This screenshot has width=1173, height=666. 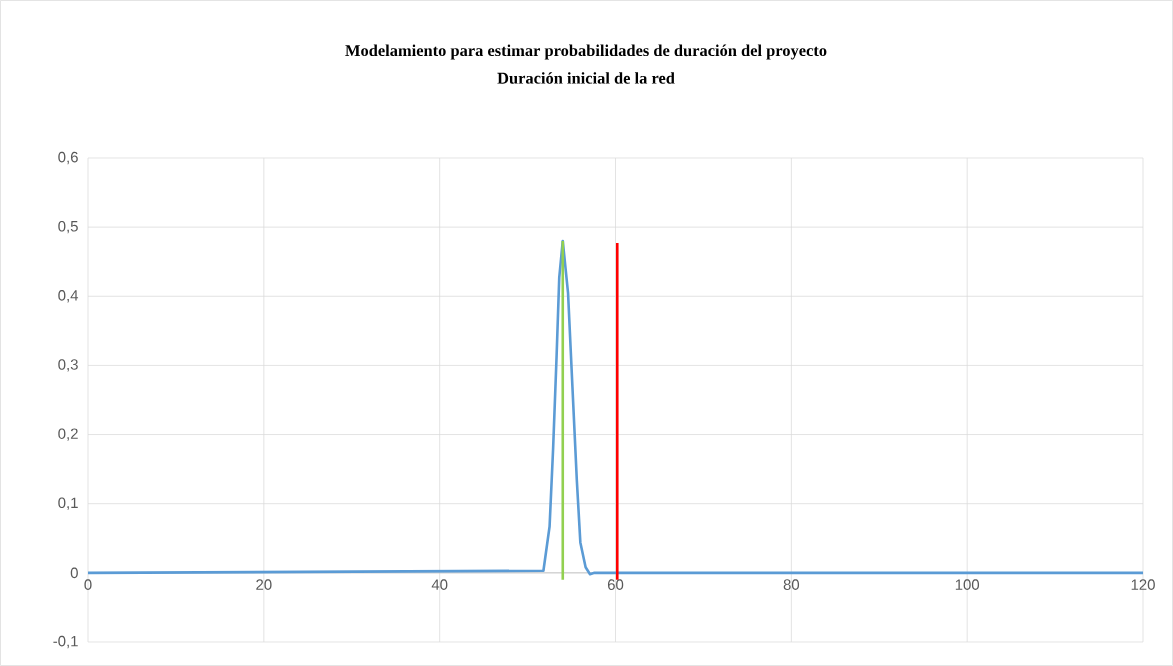 What do you see at coordinates (68, 503) in the screenshot?
I see `y-tick-label: 0,1` at bounding box center [68, 503].